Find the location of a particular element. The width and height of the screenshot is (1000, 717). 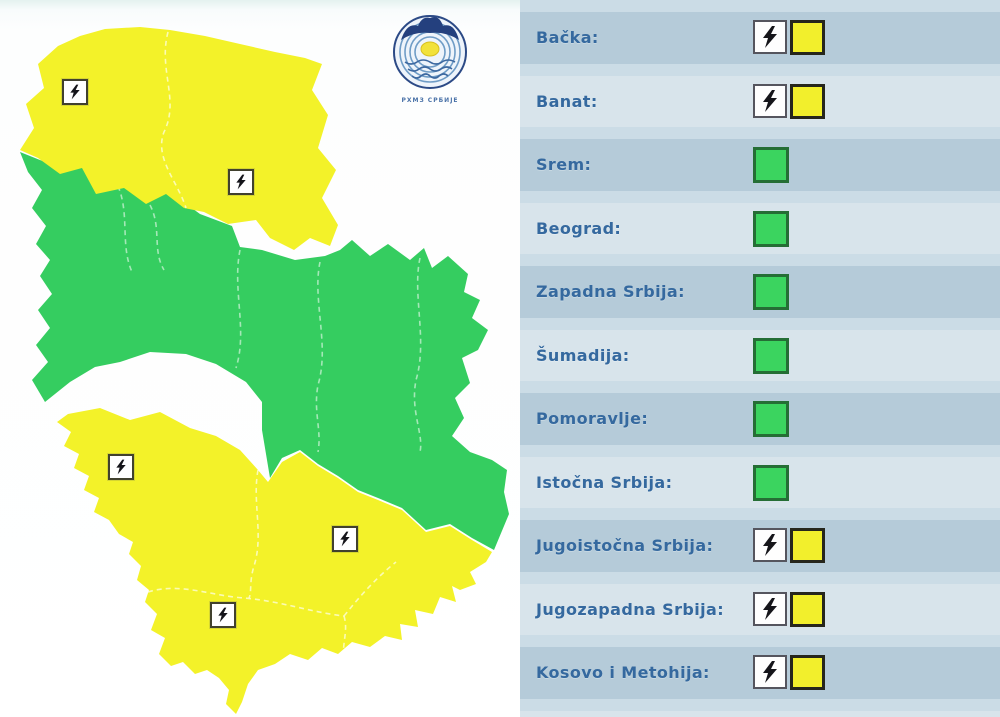

region-row: Jugozapadna Srbija: is located at coordinates (760, 603).